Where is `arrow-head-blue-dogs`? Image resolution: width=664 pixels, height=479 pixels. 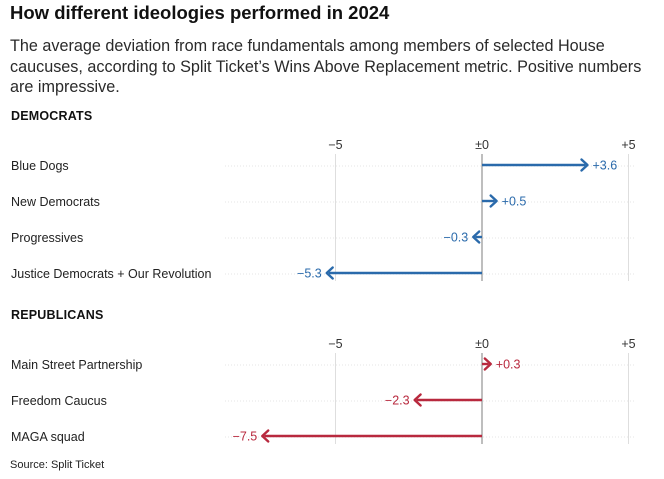 arrow-head-blue-dogs is located at coordinates (584, 165).